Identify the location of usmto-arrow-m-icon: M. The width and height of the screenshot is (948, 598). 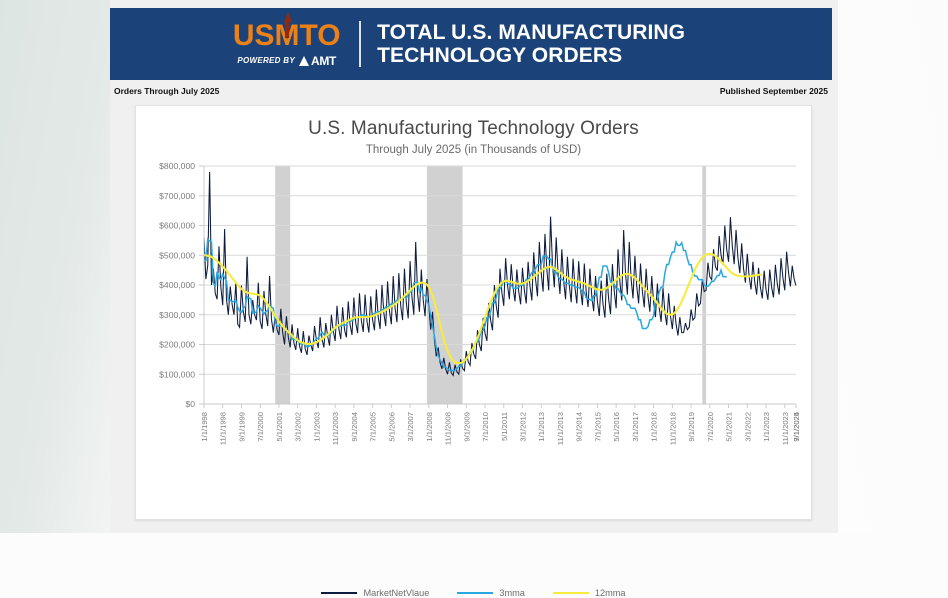
(287, 31).